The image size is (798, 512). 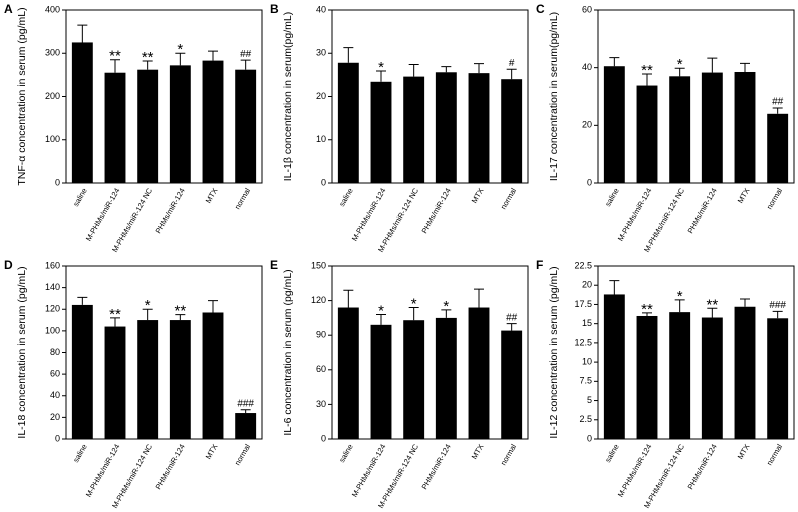 I want to click on x-tick-label: normal, so click(x=242, y=198).